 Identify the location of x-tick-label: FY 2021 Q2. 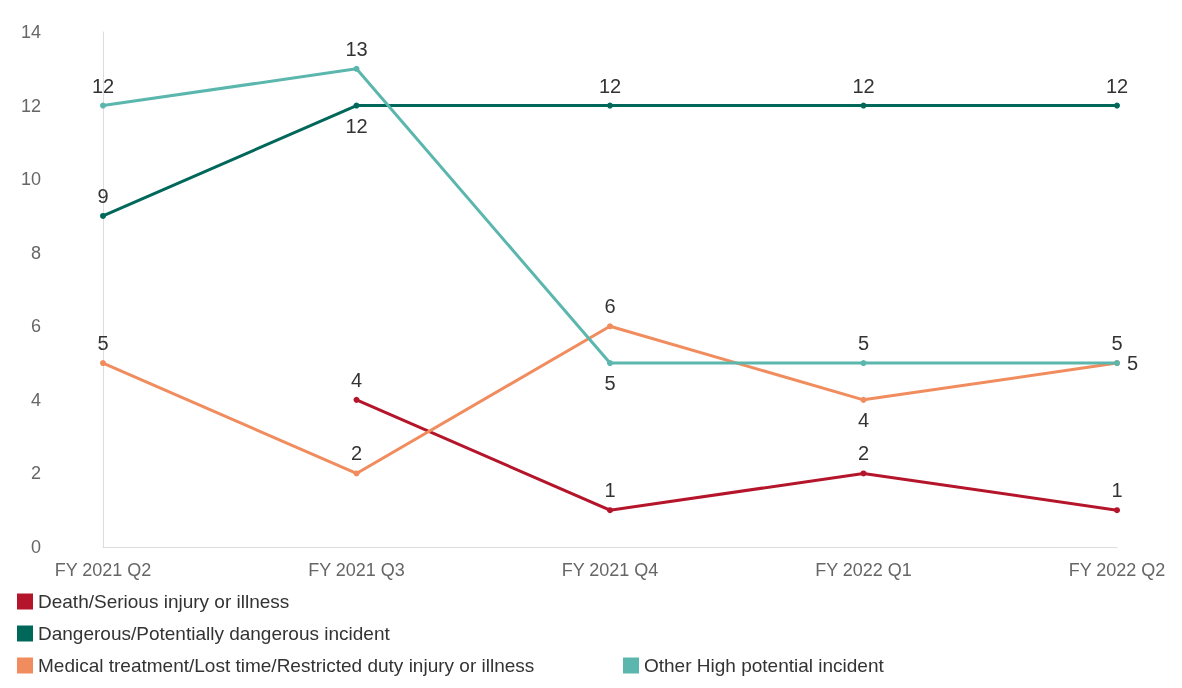
(103, 570).